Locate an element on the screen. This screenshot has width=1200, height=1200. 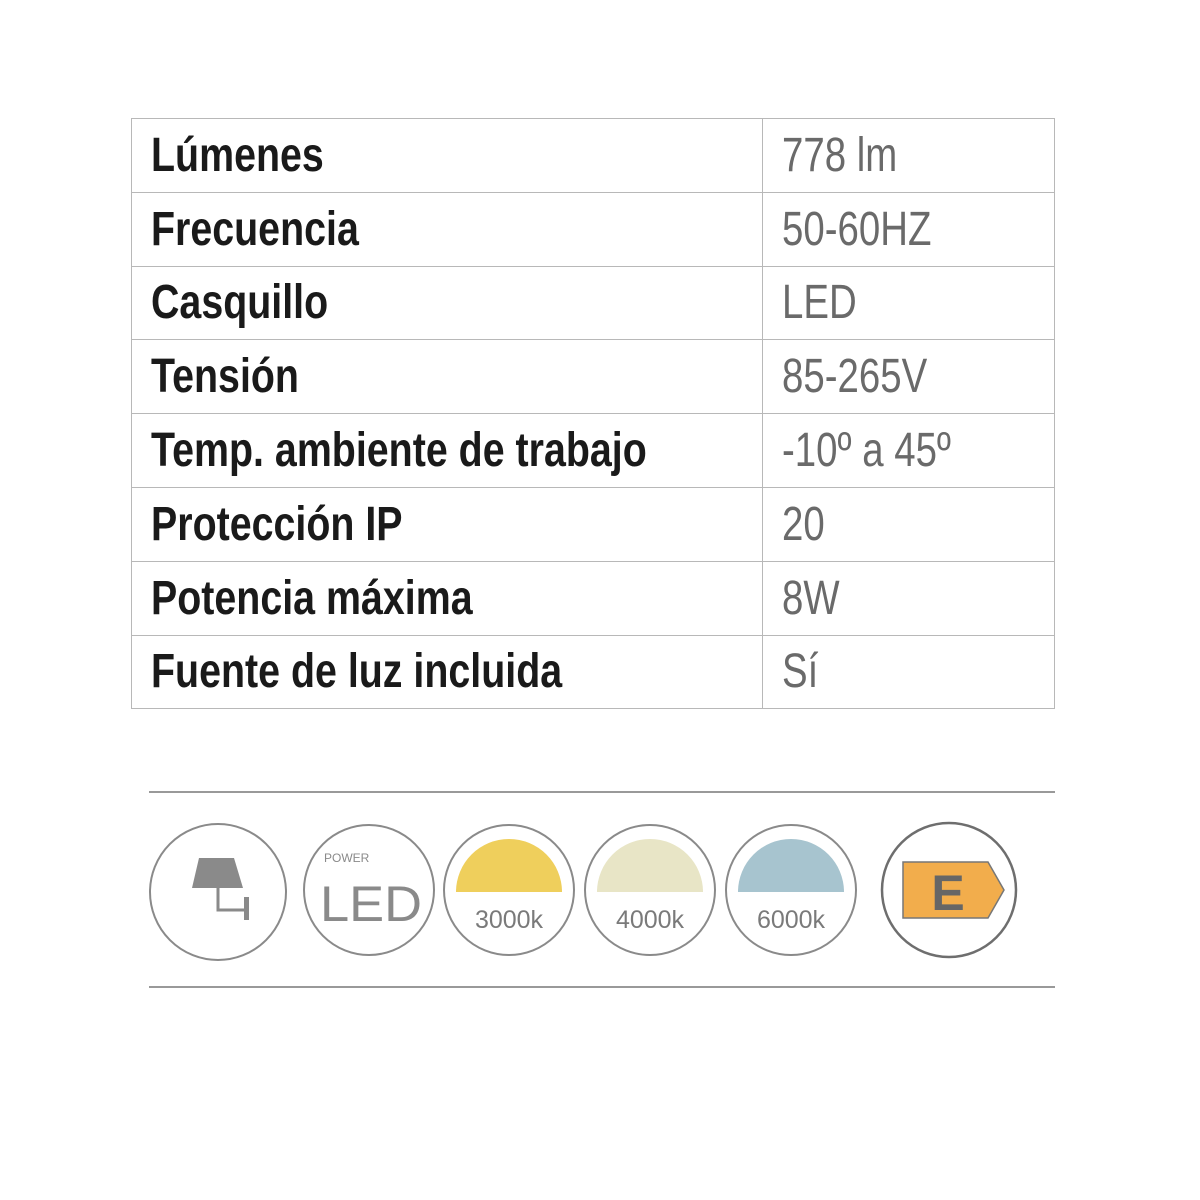
energy-class-badge: E is located at coordinates (949, 890).